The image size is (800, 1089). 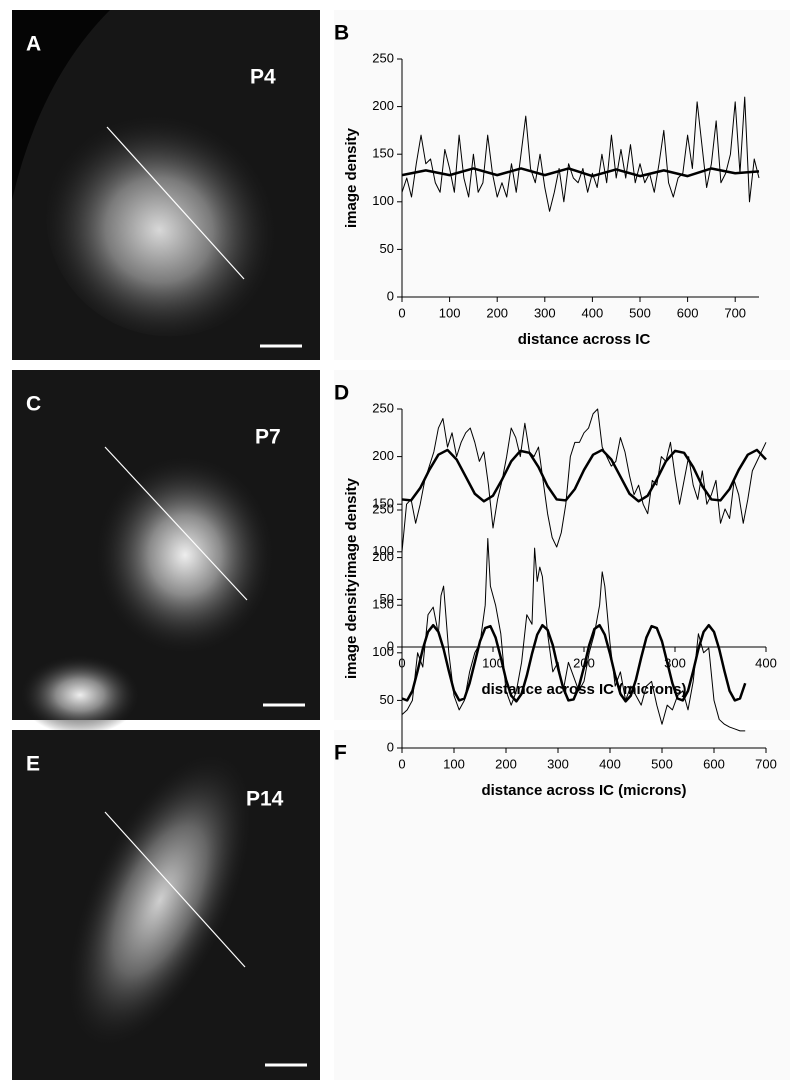 I want to click on panel-age: P7, so click(x=268, y=437).